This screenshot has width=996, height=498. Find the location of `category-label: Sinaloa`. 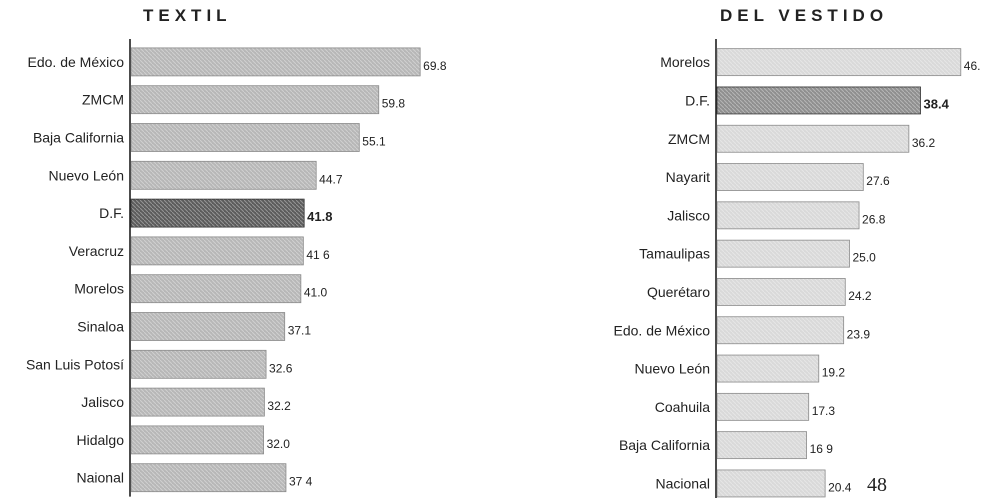

category-label: Sinaloa is located at coordinates (100, 327).